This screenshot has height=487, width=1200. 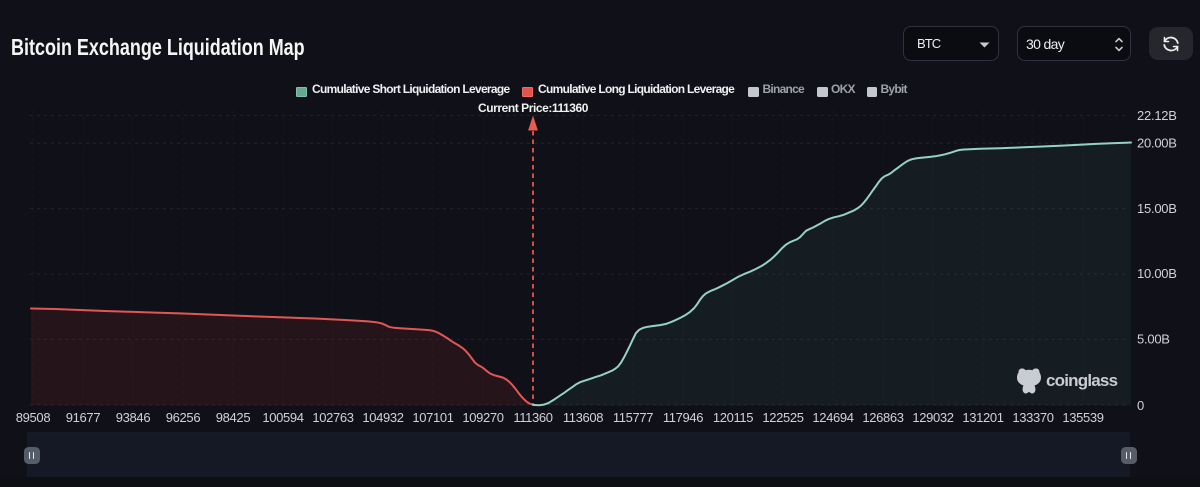 I want to click on svg-text: 126863, so click(x=882, y=417).